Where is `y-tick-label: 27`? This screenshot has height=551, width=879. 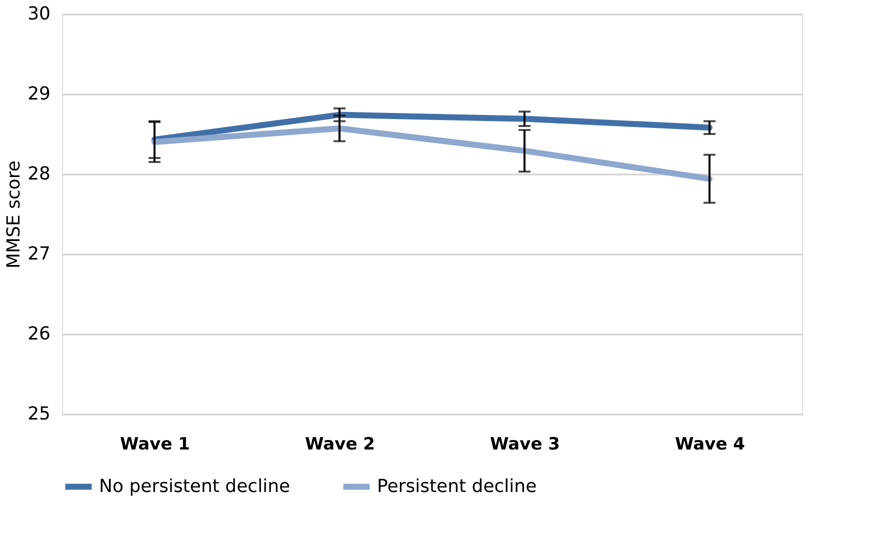 y-tick-label: 27 is located at coordinates (39, 254).